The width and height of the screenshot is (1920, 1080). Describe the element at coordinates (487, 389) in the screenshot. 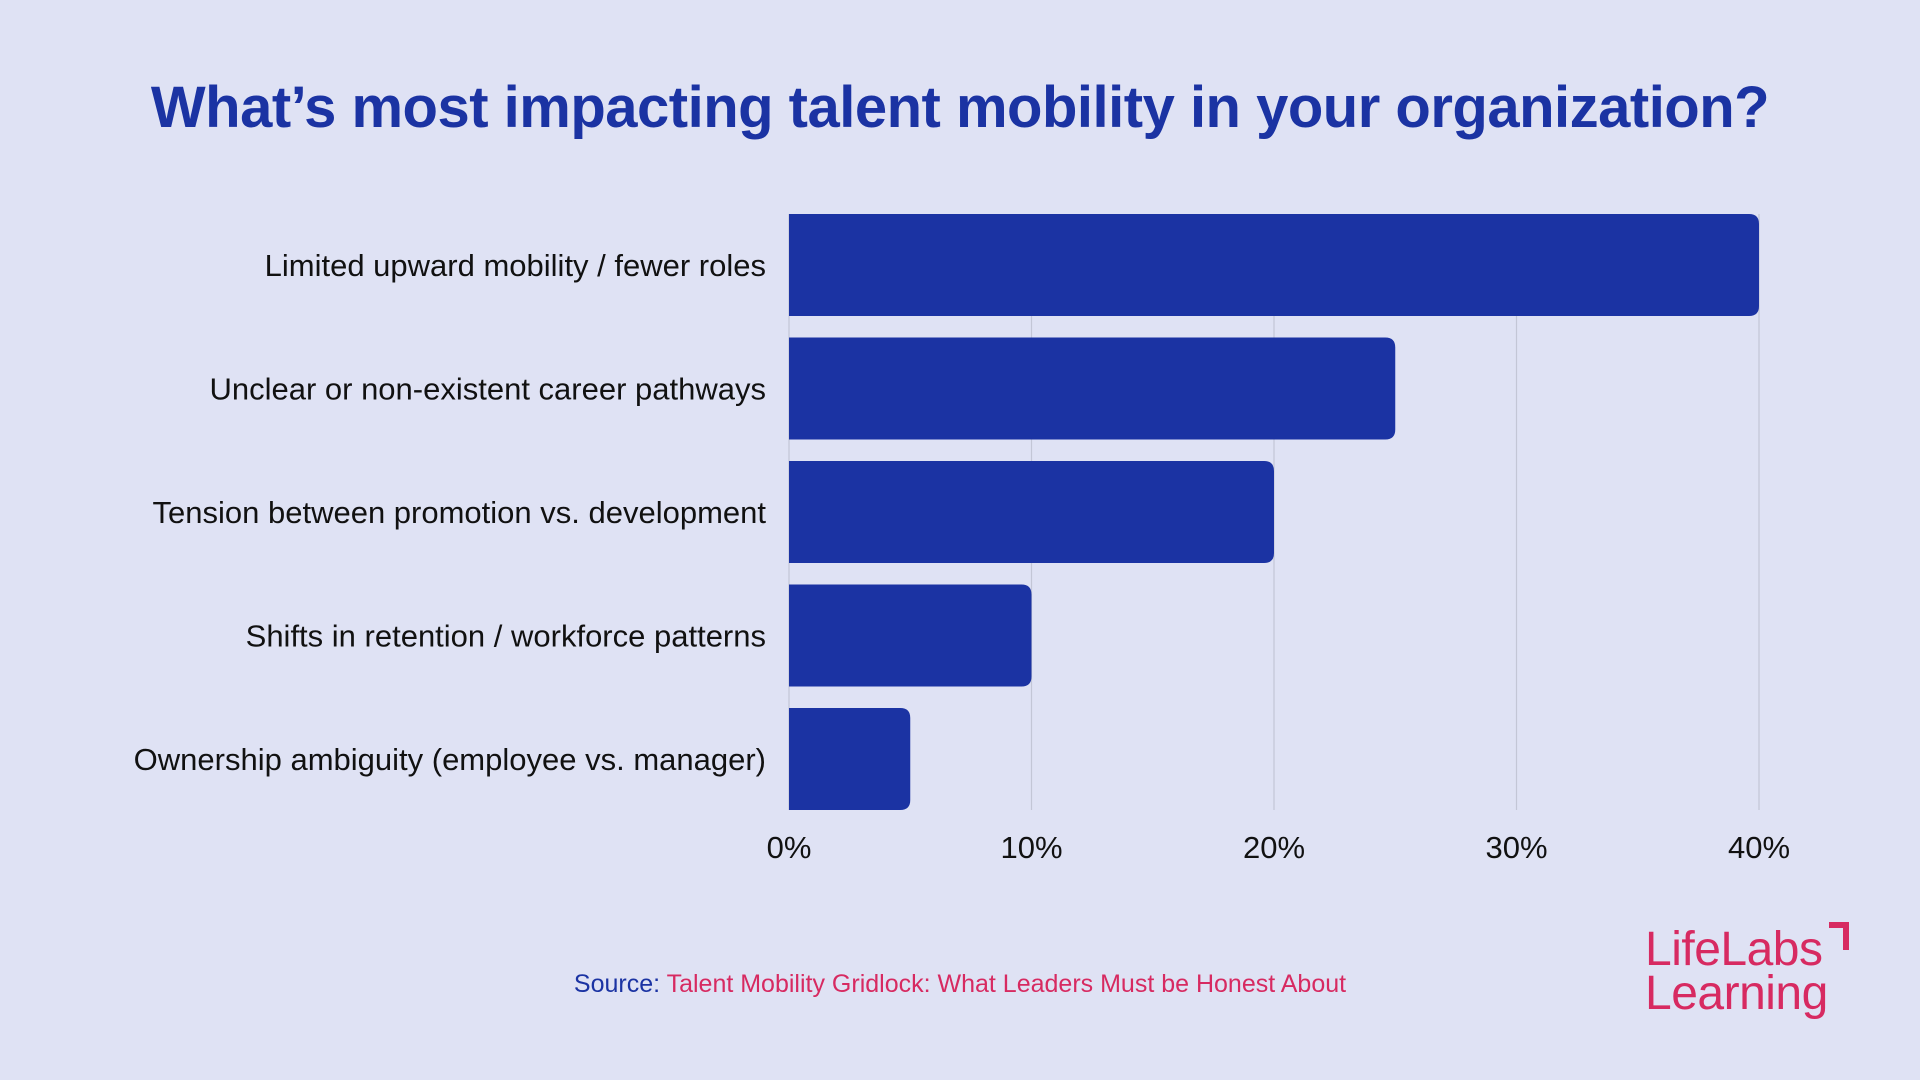

I see `category-label: Unclear or non-existent career pathways` at that location.